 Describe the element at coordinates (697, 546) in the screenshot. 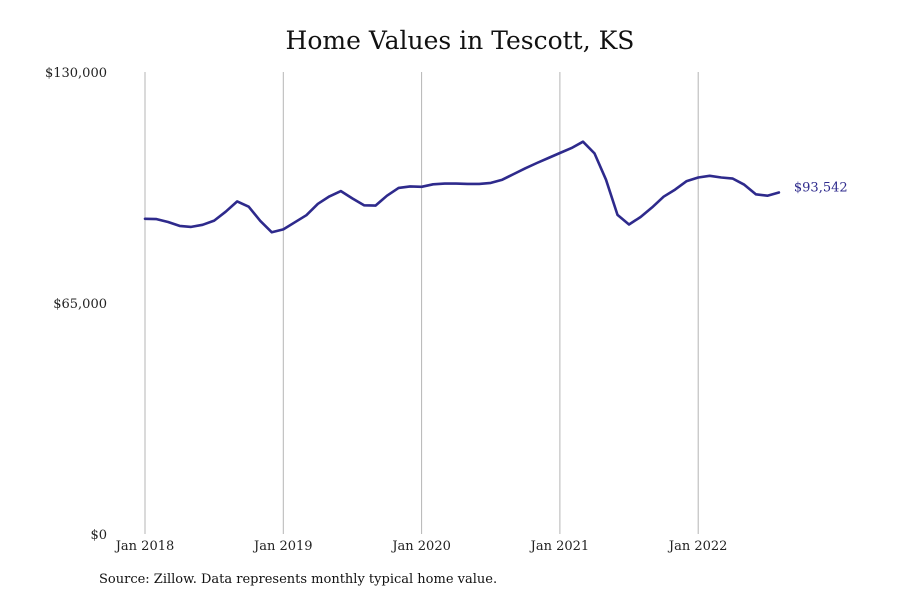

I see `x-tick-label: Jan 2022` at that location.